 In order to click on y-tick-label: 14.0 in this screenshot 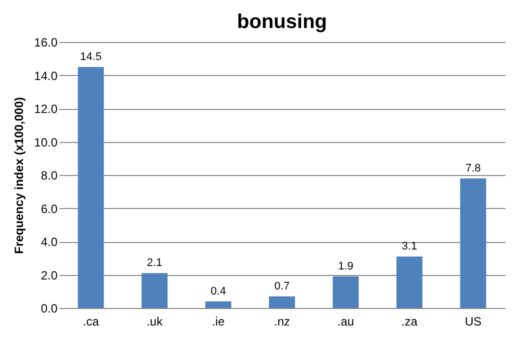, I will do `click(46, 75)`.